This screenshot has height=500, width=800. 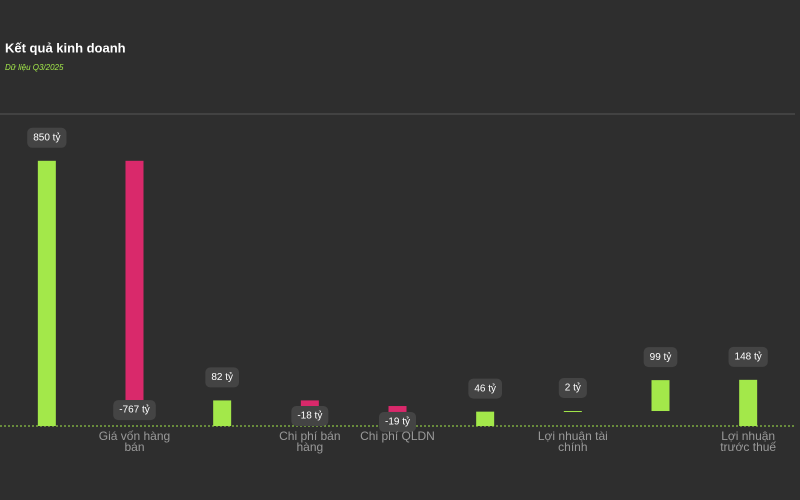 I want to click on value-label: 148 tỷ, so click(x=748, y=356).